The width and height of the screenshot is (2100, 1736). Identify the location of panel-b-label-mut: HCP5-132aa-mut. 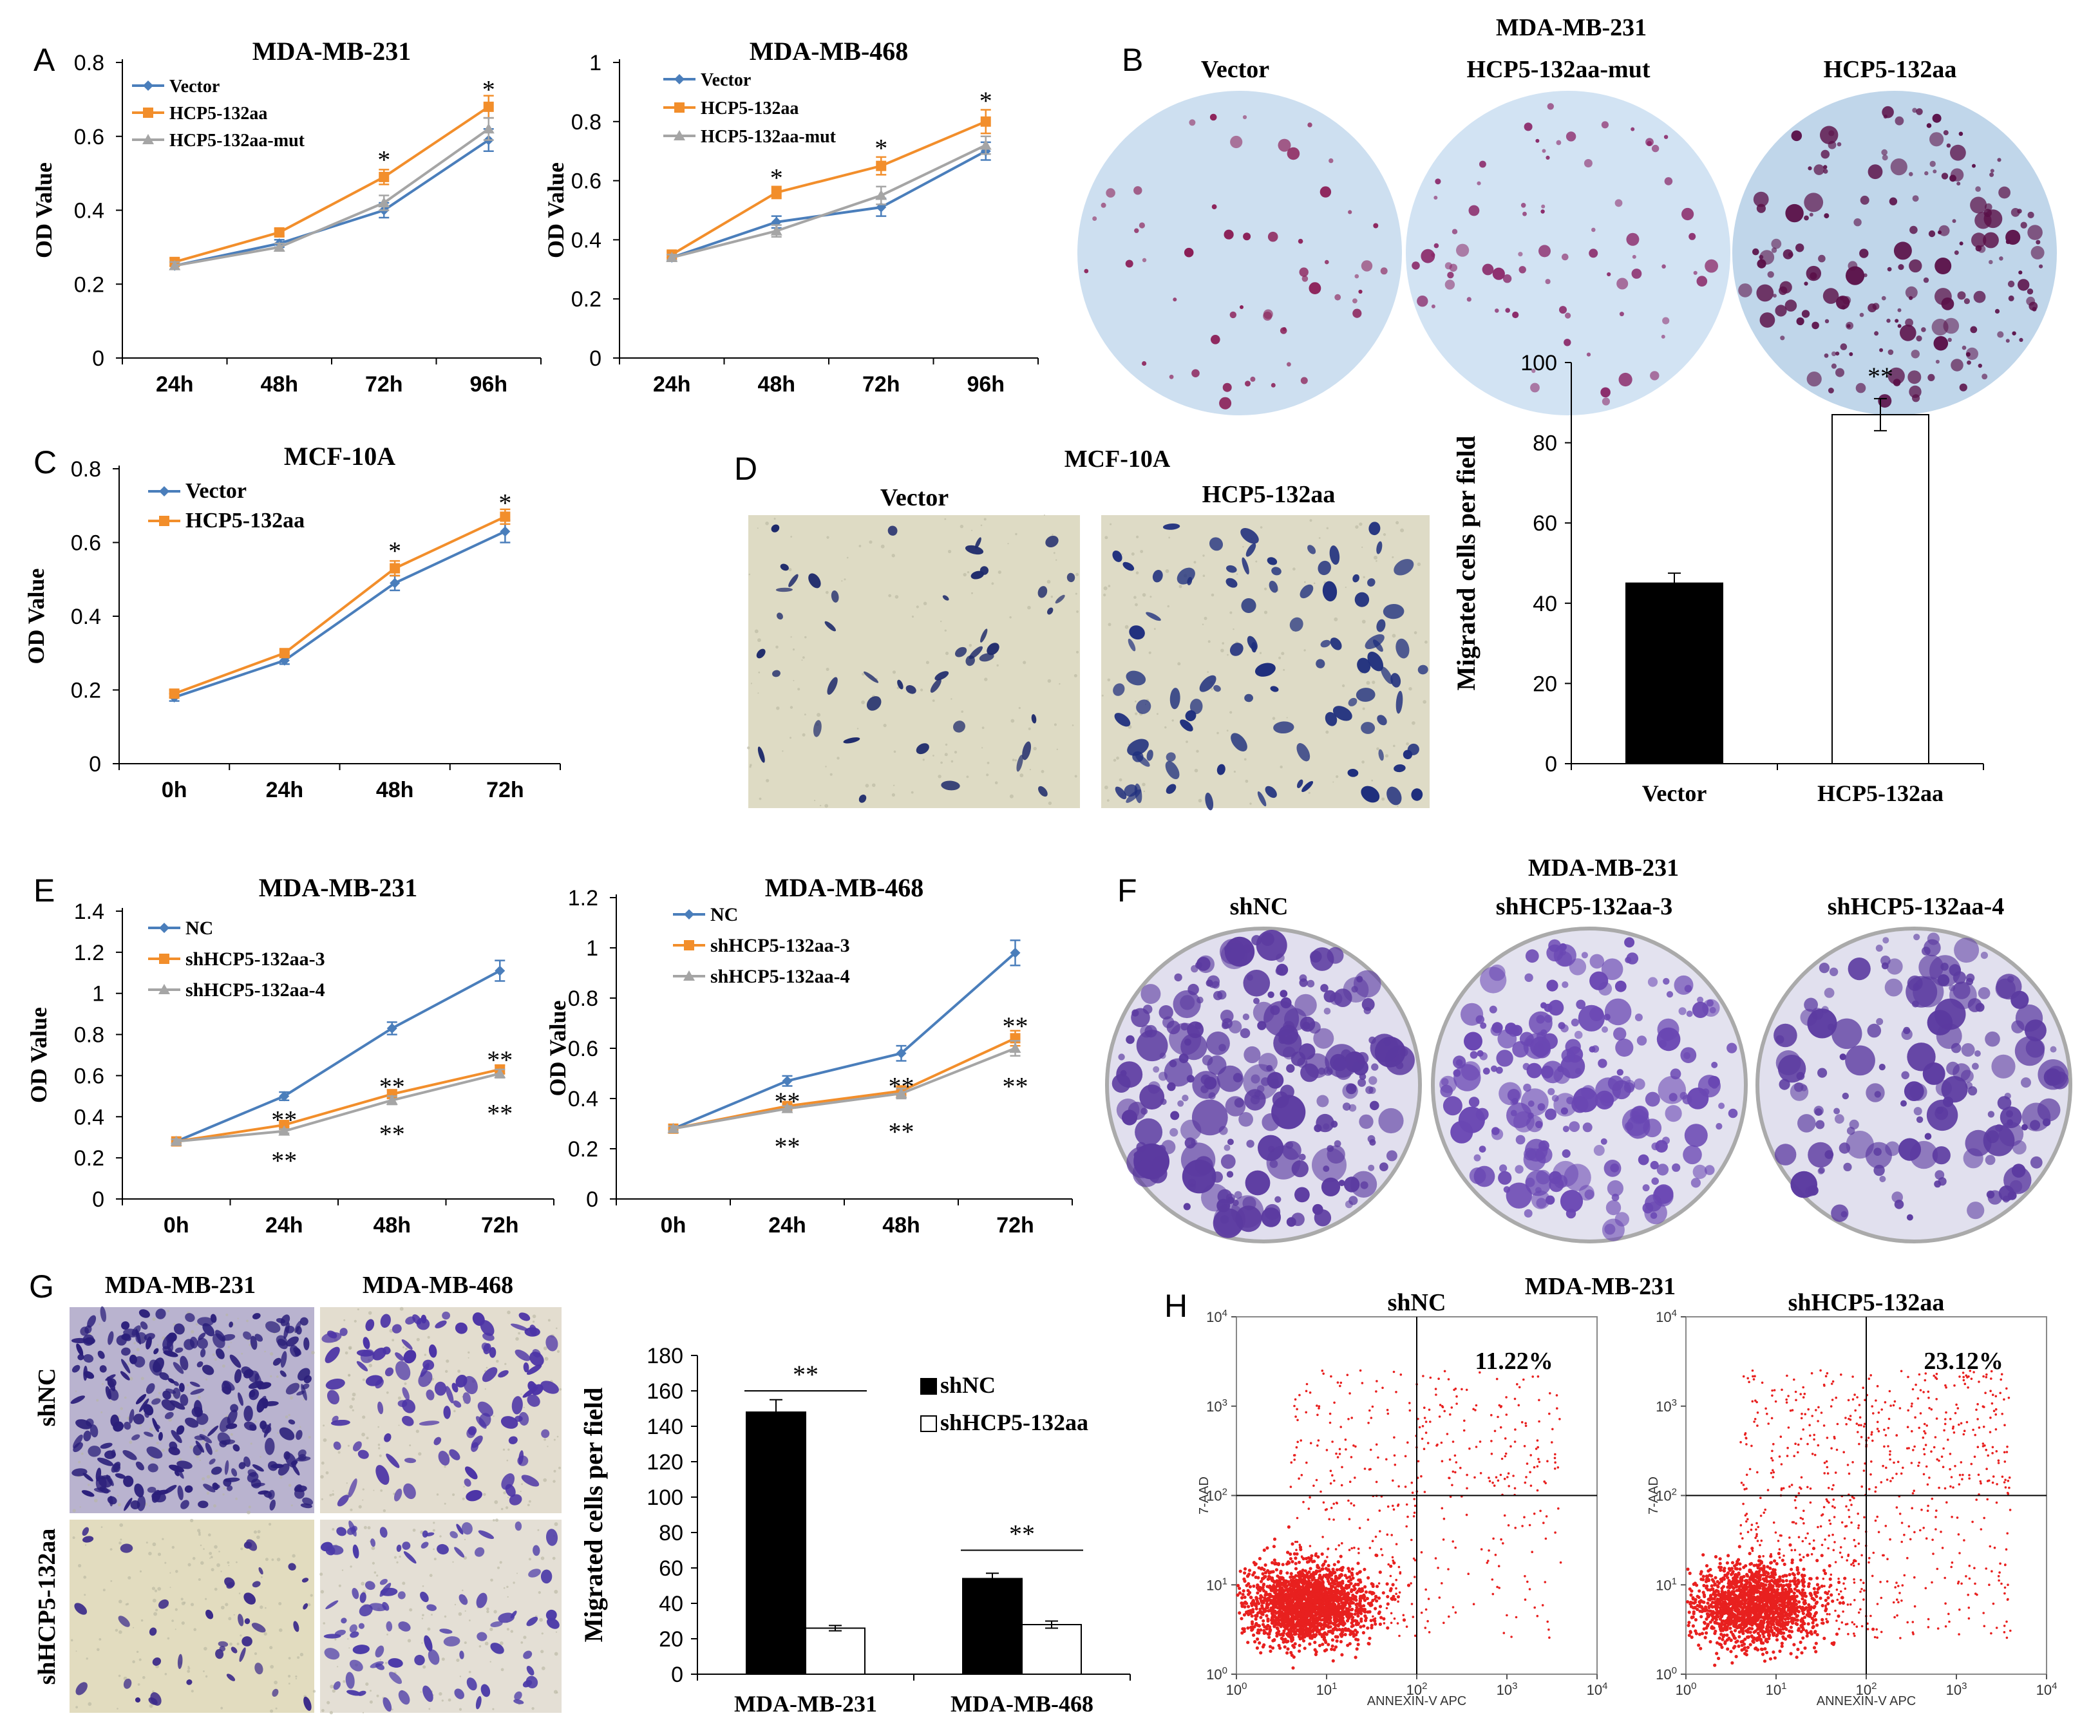
(1559, 69).